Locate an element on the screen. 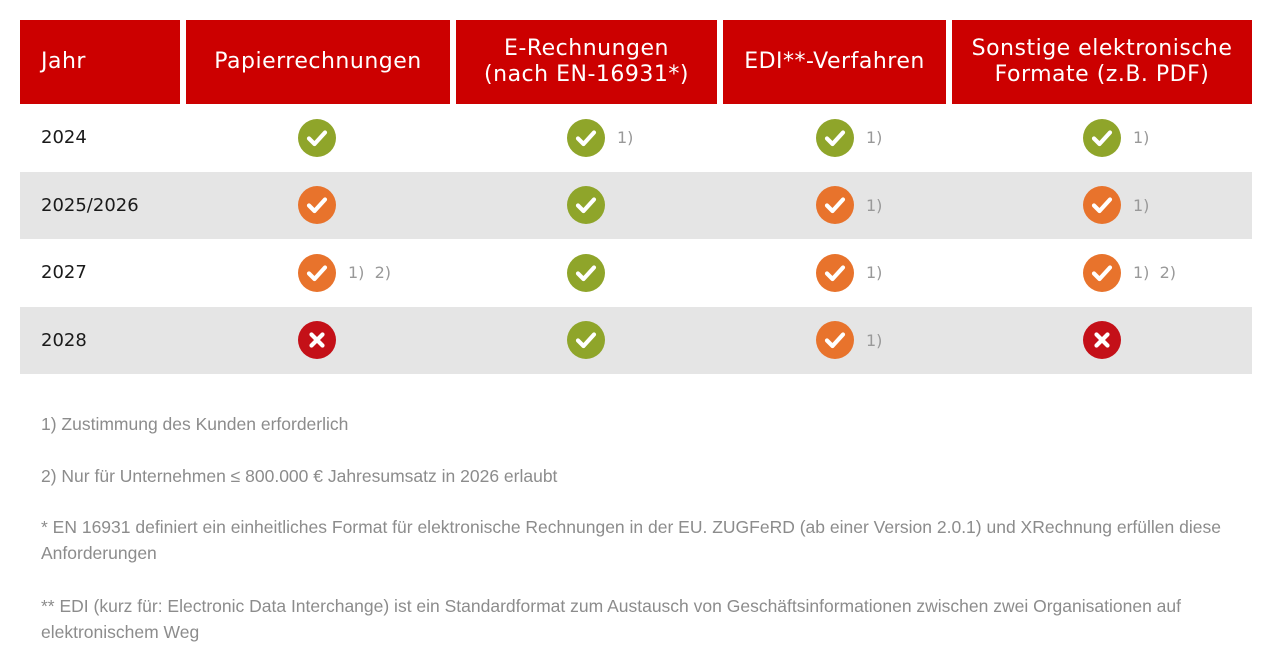 The image size is (1274, 667). year-cell: 2027 is located at coordinates (64, 273).